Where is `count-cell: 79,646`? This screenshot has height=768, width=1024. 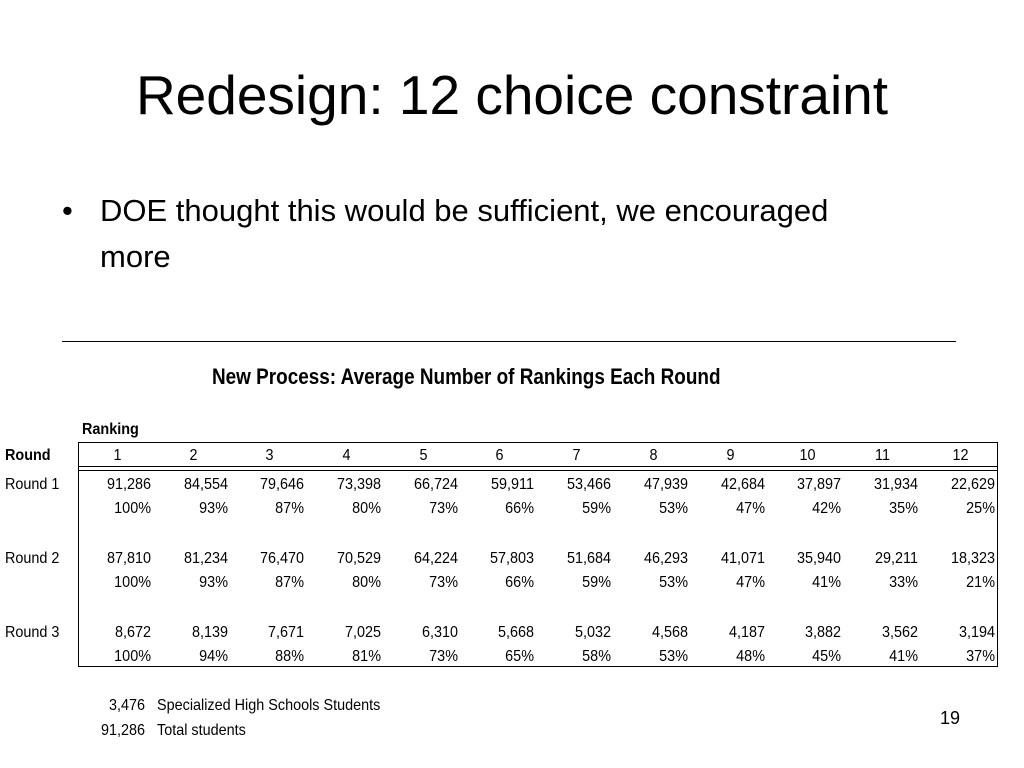
count-cell: 79,646 is located at coordinates (281, 484).